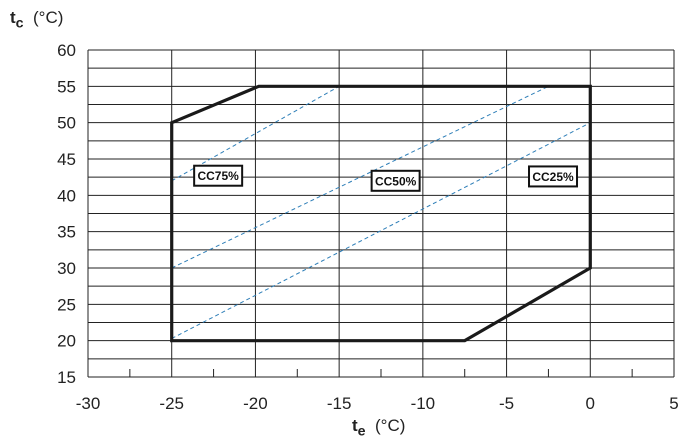 Image resolution: width=686 pixels, height=443 pixels. Describe the element at coordinates (673, 403) in the screenshot. I see `x-tick-label: 5` at that location.